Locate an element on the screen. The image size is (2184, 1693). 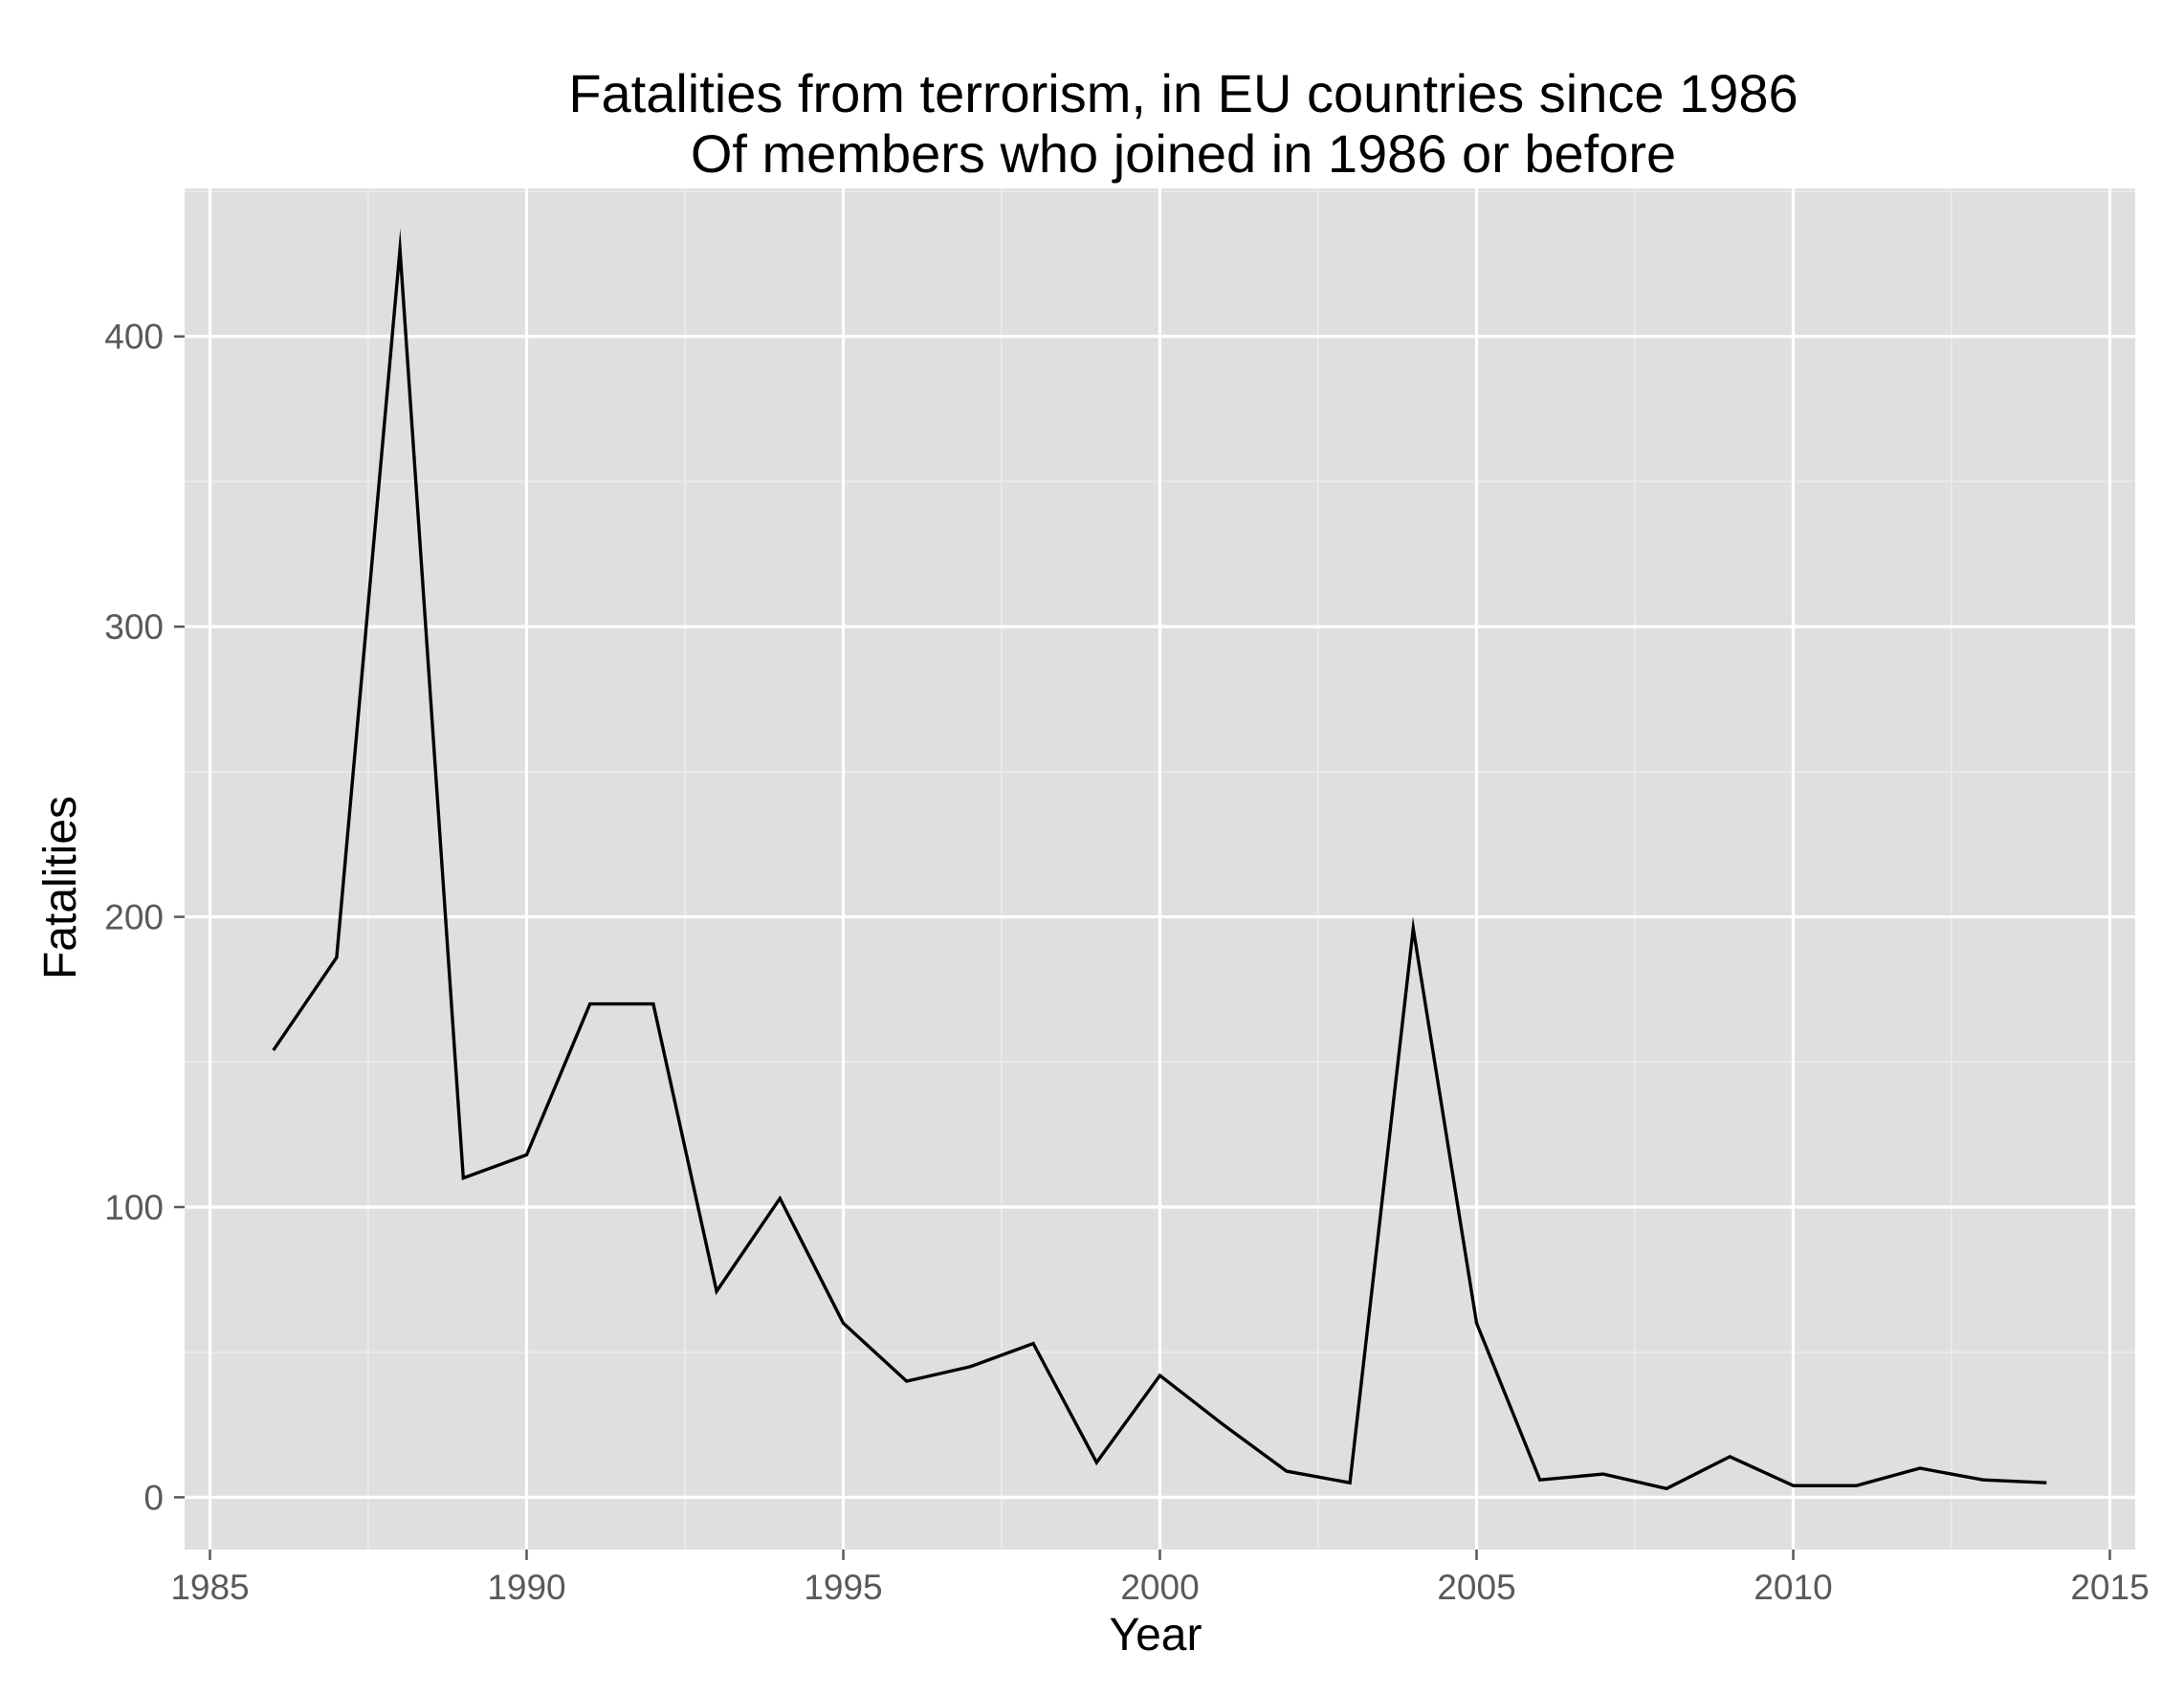
x-tick-label: 1990 is located at coordinates (526, 1587).